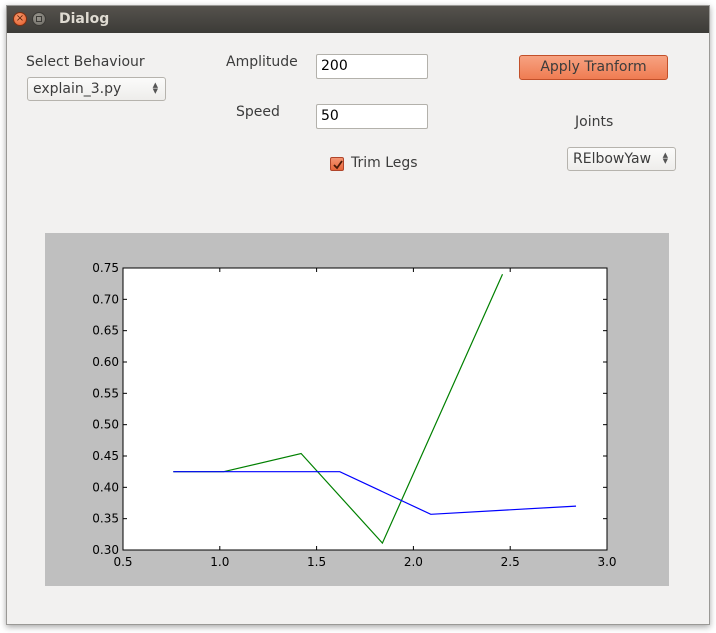 Image resolution: width=716 pixels, height=633 pixels. What do you see at coordinates (20, 19) in the screenshot?
I see `close-icon: ×` at bounding box center [20, 19].